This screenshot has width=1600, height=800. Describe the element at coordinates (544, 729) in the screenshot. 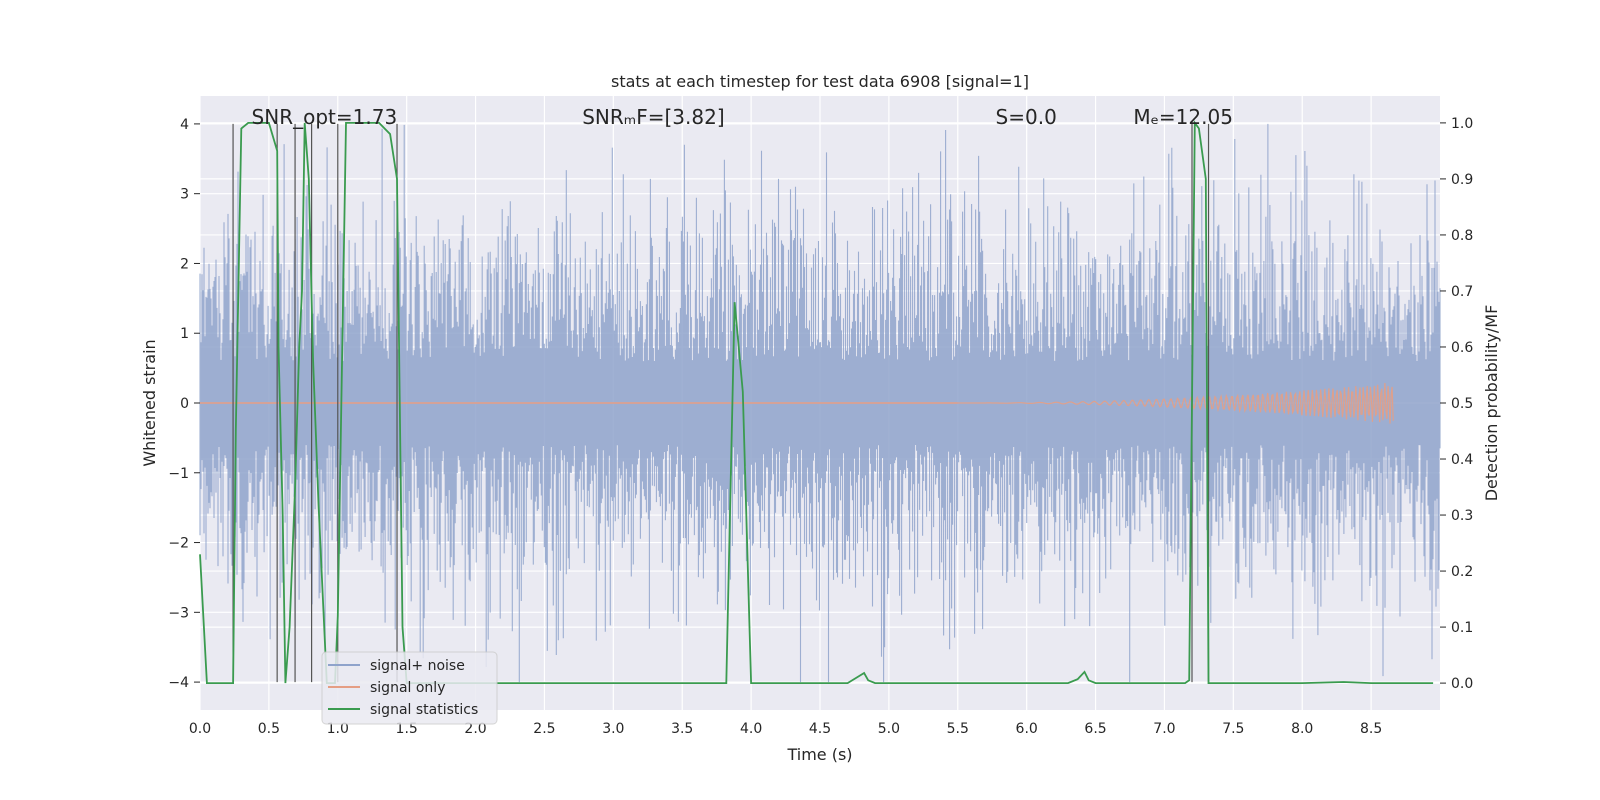

I see `x-tick-label: 2.5` at that location.